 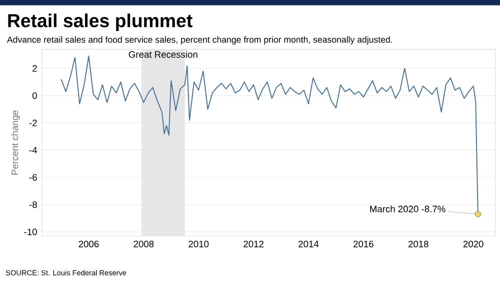 I want to click on x-tick-label: 2016, so click(x=364, y=244).